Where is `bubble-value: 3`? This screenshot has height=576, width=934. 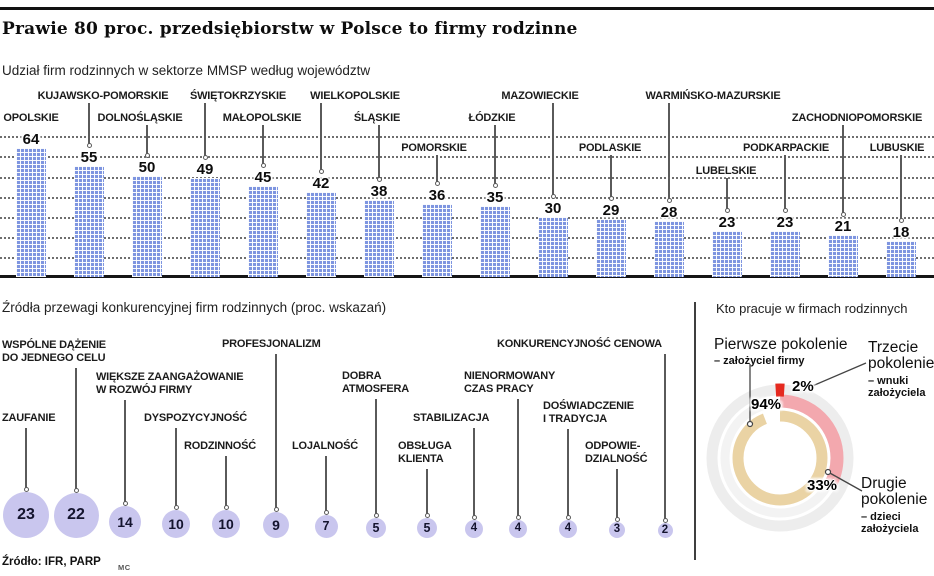 bubble-value: 3 is located at coordinates (617, 529).